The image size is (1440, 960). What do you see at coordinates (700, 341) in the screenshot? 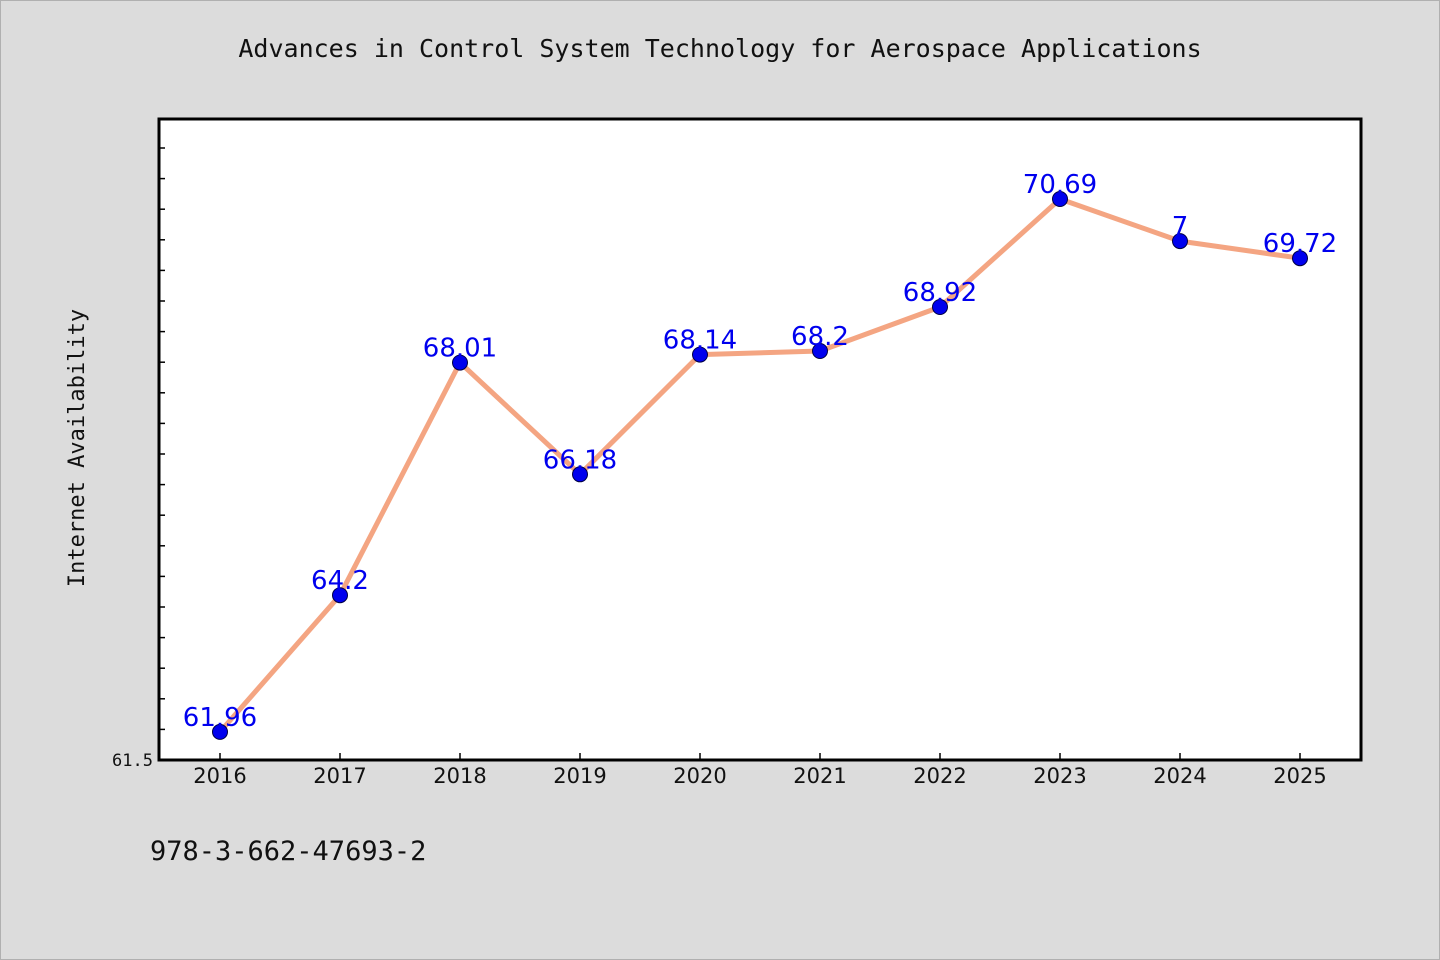
I see `data-label: 68.14` at bounding box center [700, 341].